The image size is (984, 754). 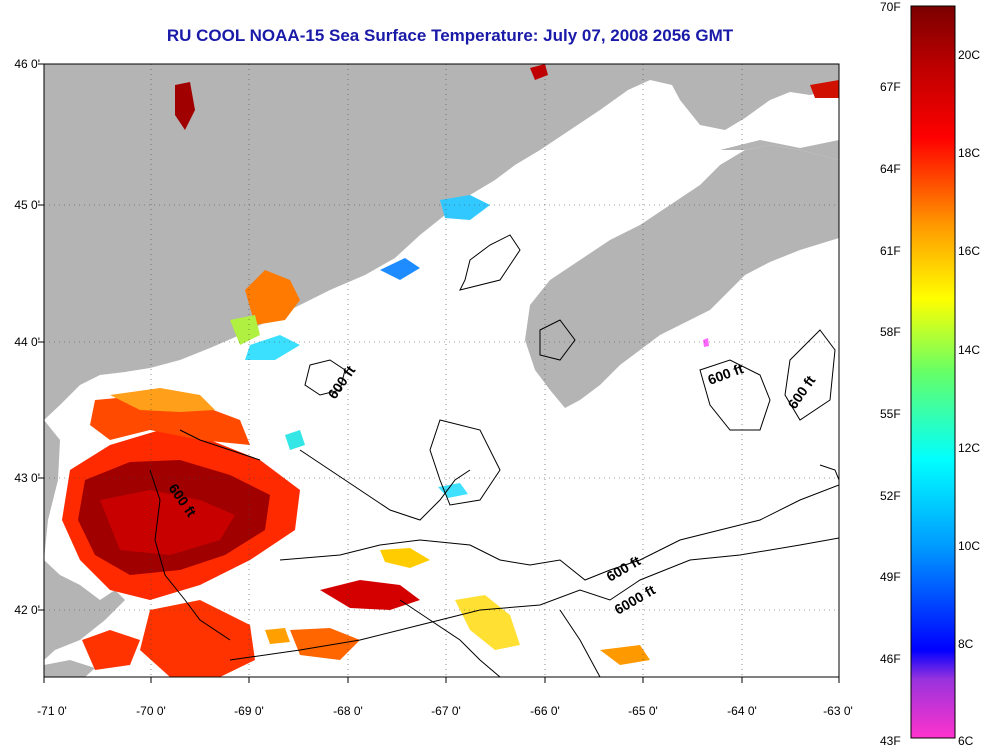 I want to click on colorbar, so click(x=933, y=372).